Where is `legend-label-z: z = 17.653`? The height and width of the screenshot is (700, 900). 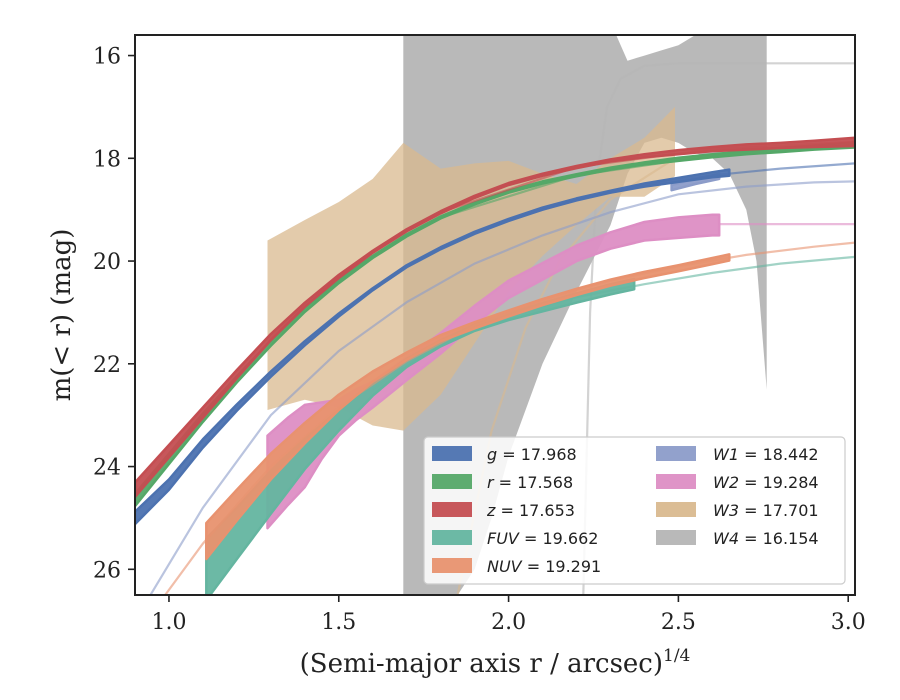
legend-label-z: z = 17.653 is located at coordinates (530, 510).